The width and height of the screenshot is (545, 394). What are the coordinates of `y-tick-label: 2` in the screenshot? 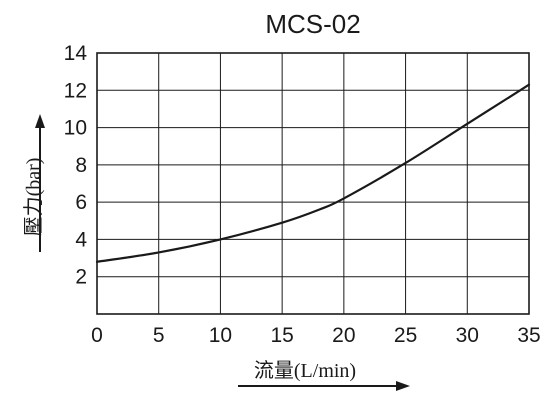 It's located at (81, 277).